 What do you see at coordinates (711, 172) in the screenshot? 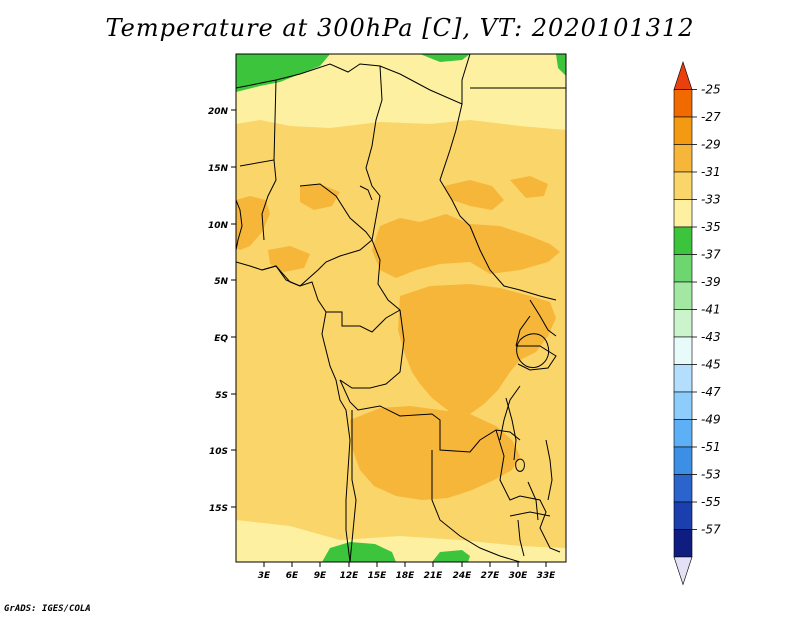
I see `colorbar-label: -31` at bounding box center [711, 172].